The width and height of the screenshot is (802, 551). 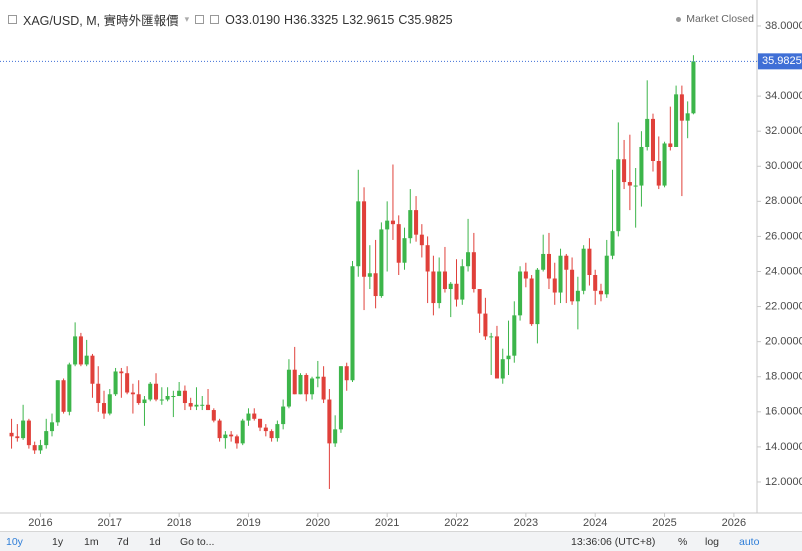 What do you see at coordinates (187, 19) in the screenshot?
I see `dropdown: ▾` at bounding box center [187, 19].